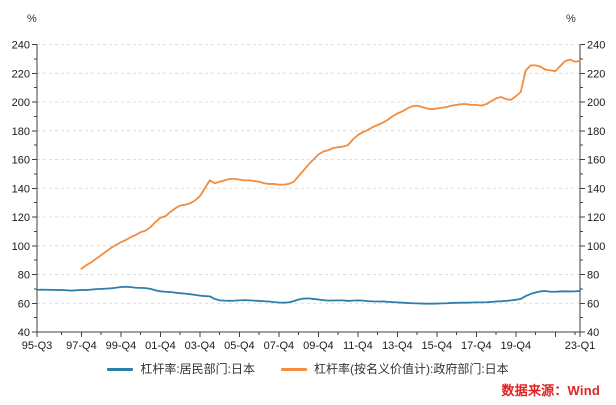 The width and height of the screenshot is (616, 405). What do you see at coordinates (571, 19) in the screenshot?
I see `y-axis-unit-right: %` at bounding box center [571, 19].